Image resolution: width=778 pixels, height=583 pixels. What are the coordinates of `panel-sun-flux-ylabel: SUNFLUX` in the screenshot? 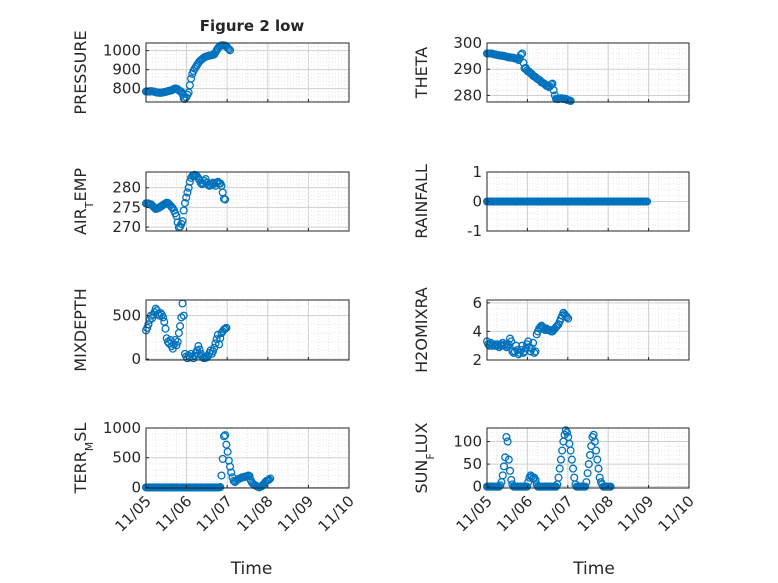 It's located at (424, 457).